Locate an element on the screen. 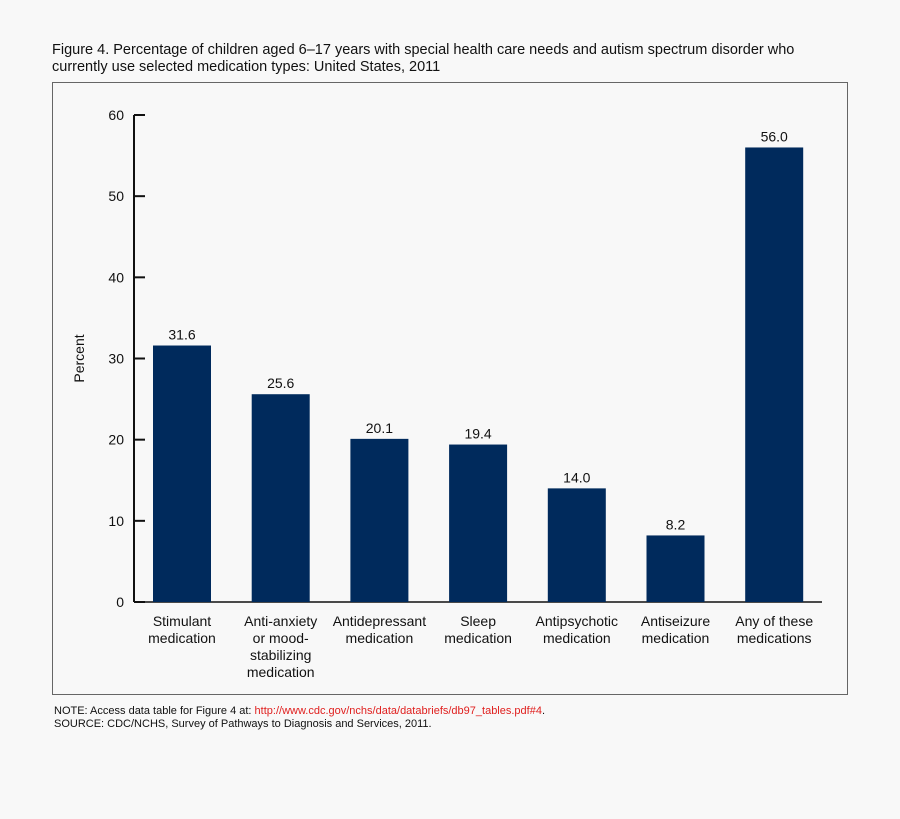 The width and height of the screenshot is (900, 819). y-tick-label: 40 is located at coordinates (116, 277).